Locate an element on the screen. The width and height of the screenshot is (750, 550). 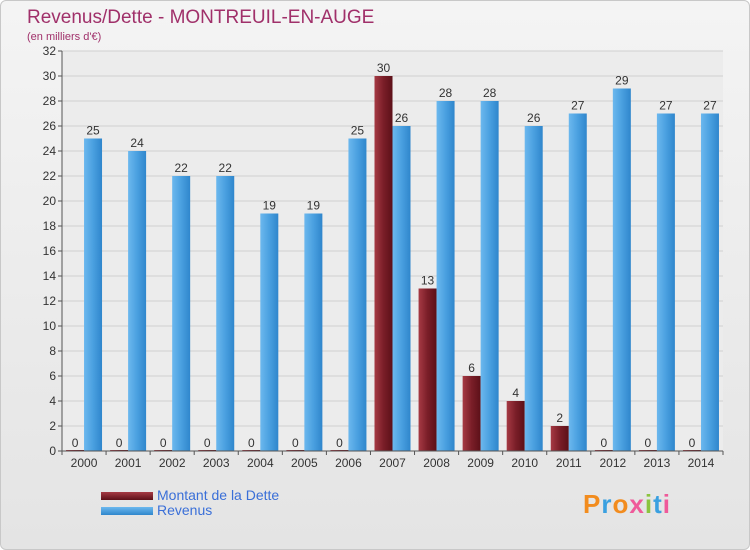
data-label-dette: 30 is located at coordinates (384, 68).